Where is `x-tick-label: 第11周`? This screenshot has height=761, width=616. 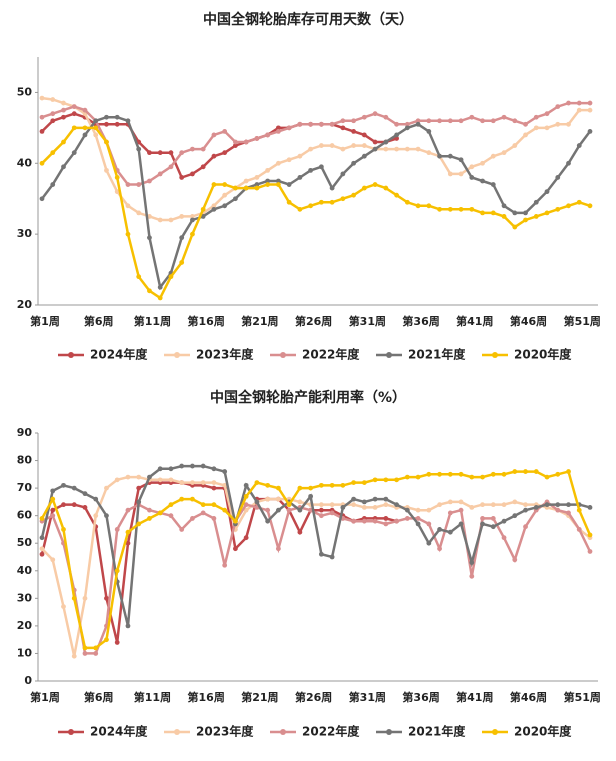 x-tick-label: 第11周 is located at coordinates (152, 697).